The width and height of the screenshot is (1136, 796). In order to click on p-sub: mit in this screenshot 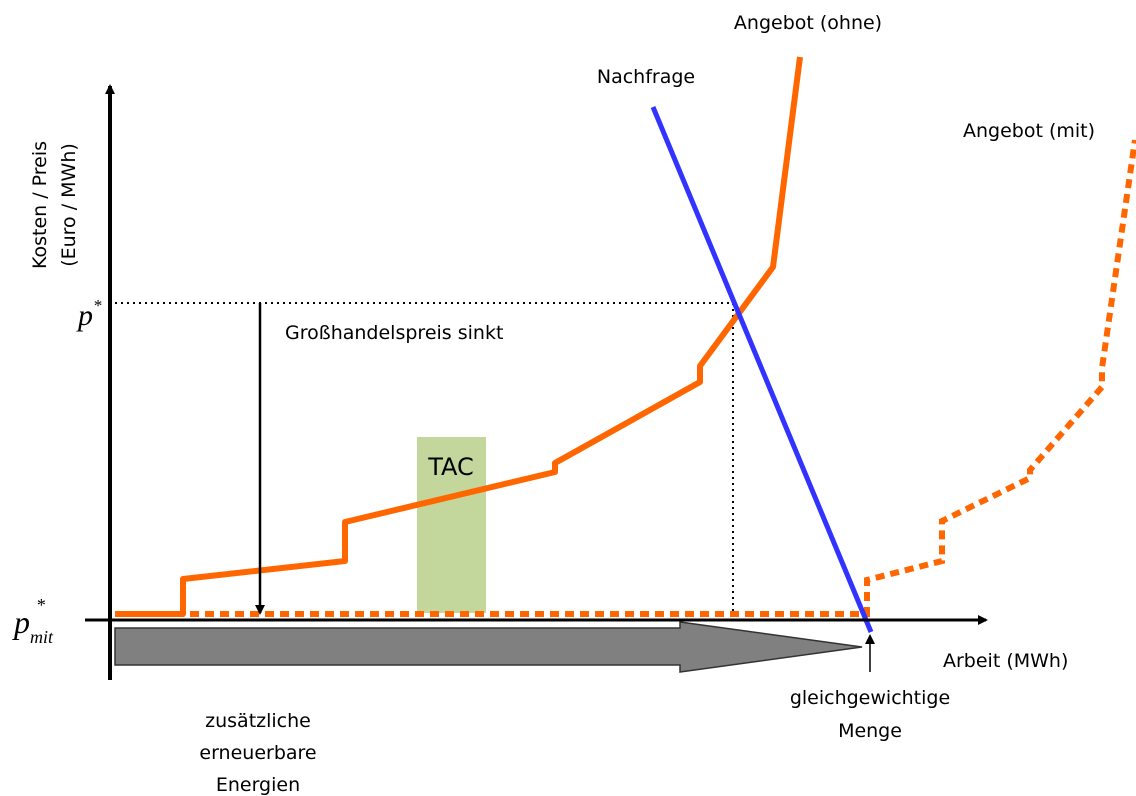, I will do `click(42, 637)`.